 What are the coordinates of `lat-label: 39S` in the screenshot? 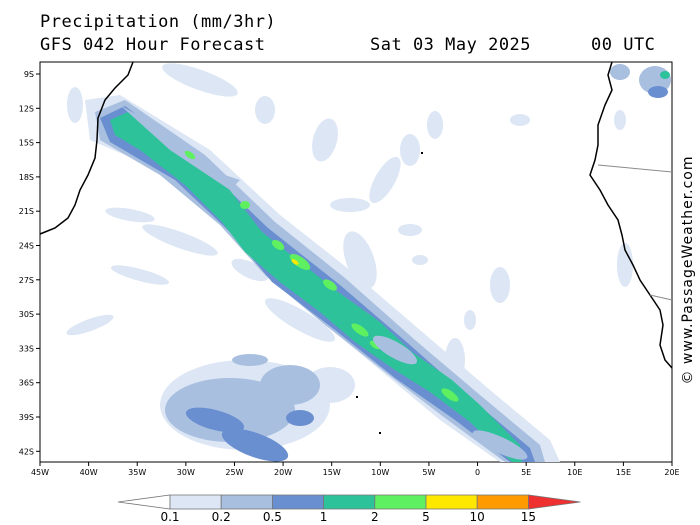 It's located at (26, 417).